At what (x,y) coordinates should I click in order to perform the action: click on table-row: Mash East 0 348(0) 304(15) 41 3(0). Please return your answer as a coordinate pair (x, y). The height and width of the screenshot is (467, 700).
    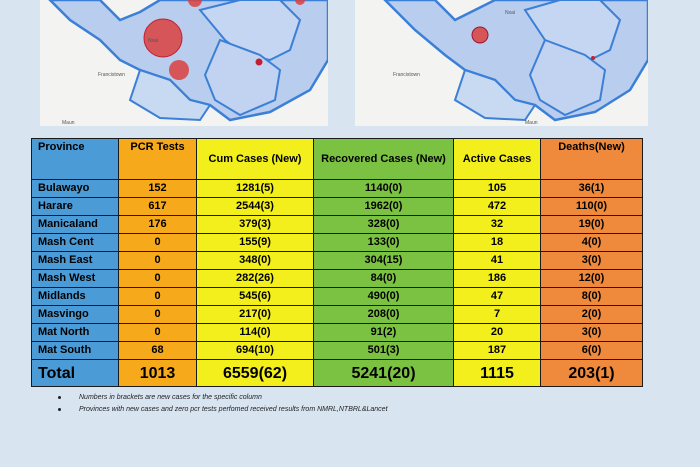
    Looking at the image, I should click on (337, 260).